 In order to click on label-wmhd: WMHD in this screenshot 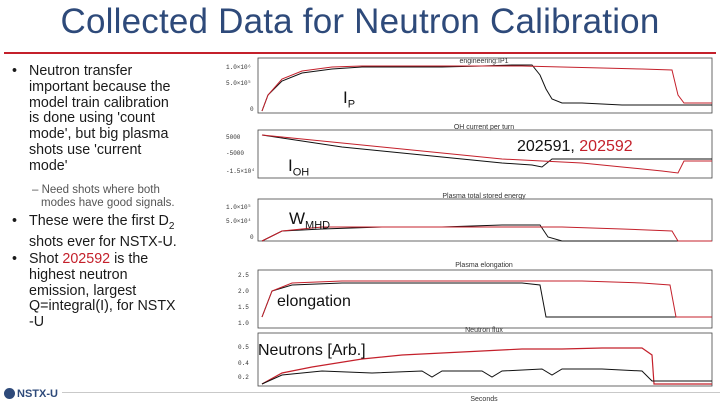, I will do `click(309, 220)`.